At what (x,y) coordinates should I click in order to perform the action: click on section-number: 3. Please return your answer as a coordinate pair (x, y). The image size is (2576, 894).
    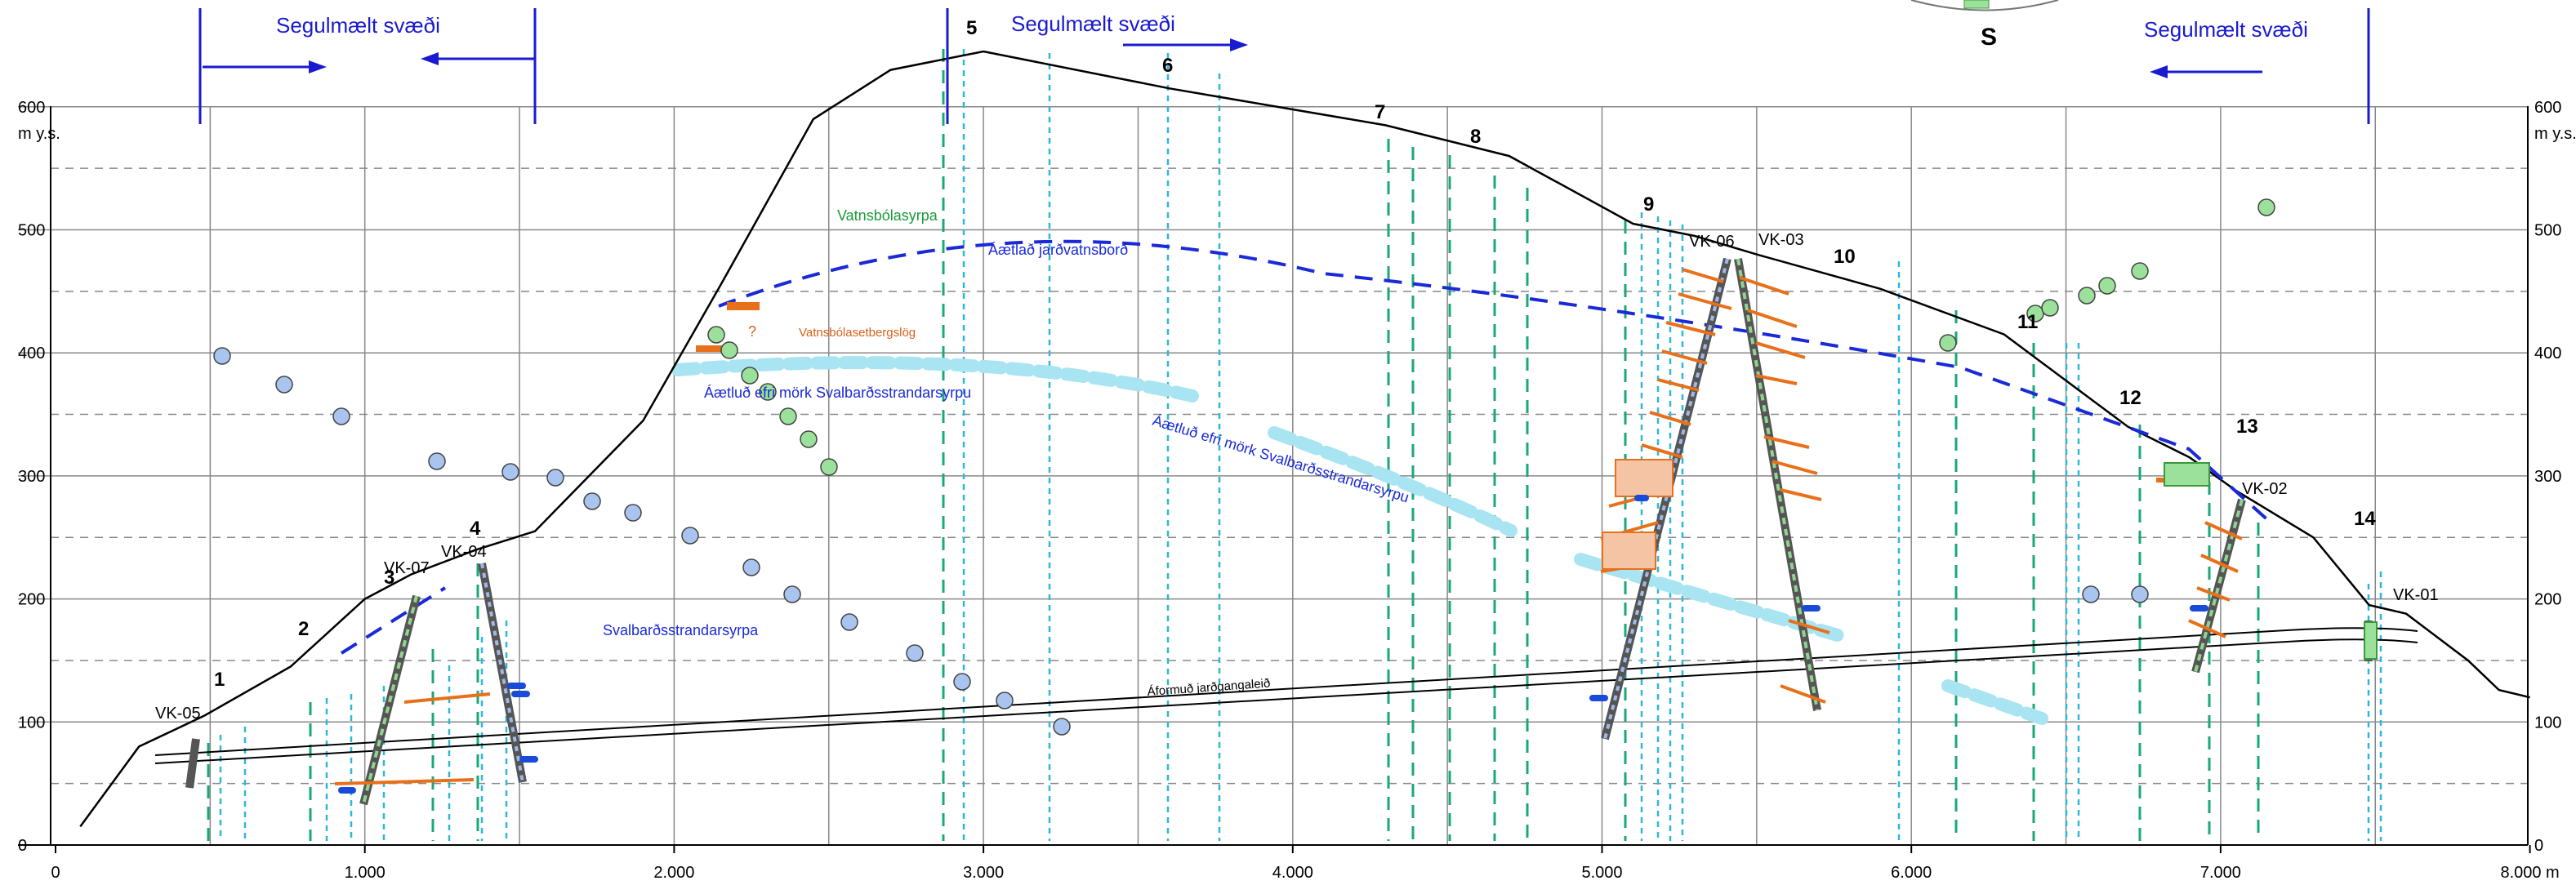
    Looking at the image, I should click on (389, 578).